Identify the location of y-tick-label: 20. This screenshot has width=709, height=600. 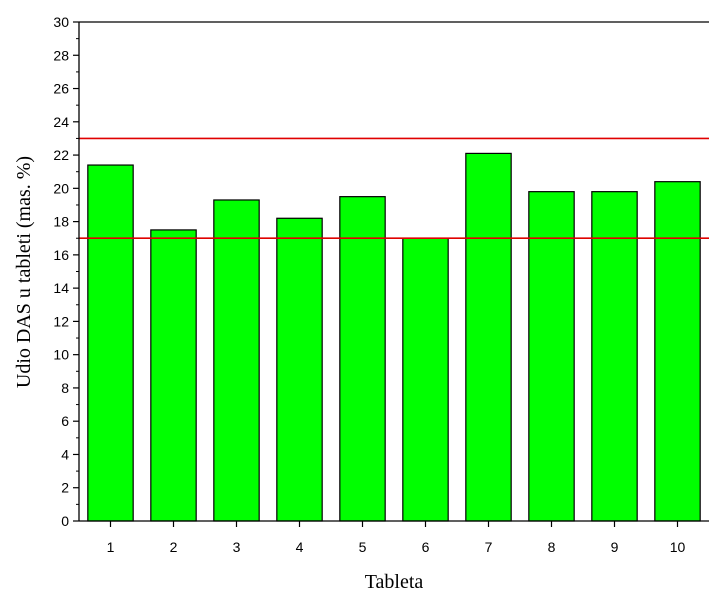
(61, 188).